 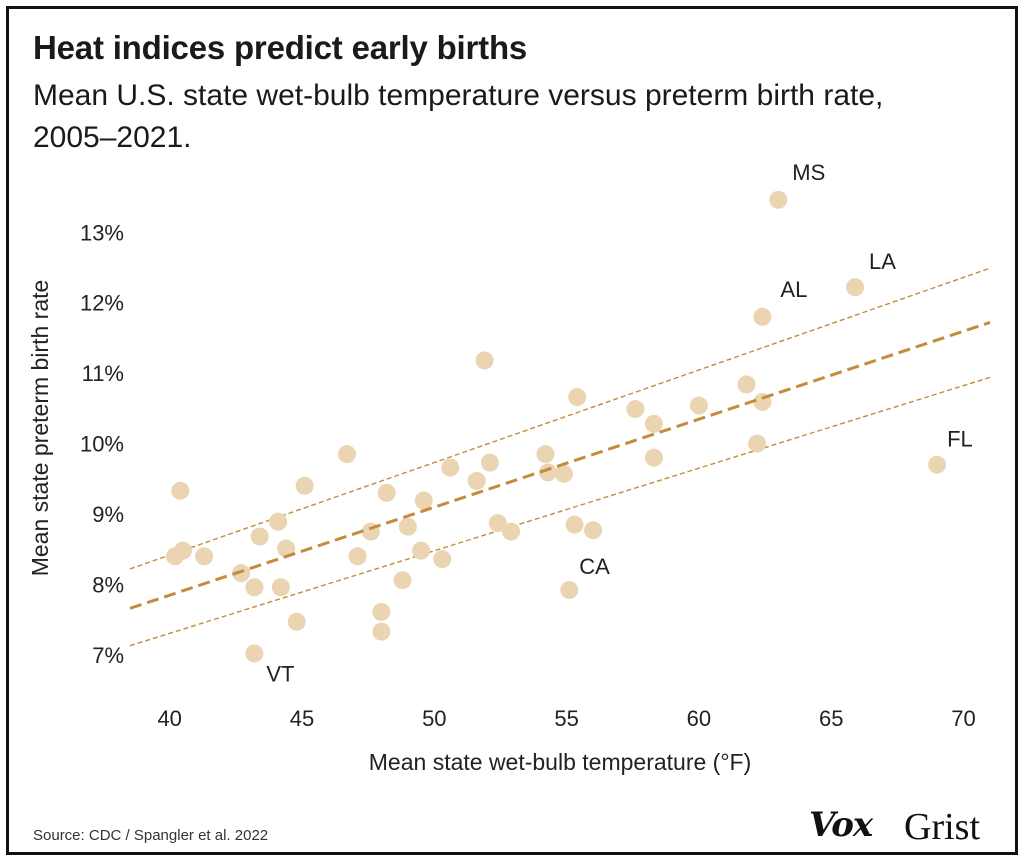 What do you see at coordinates (302, 718) in the screenshot?
I see `x-tick-label: 45` at bounding box center [302, 718].